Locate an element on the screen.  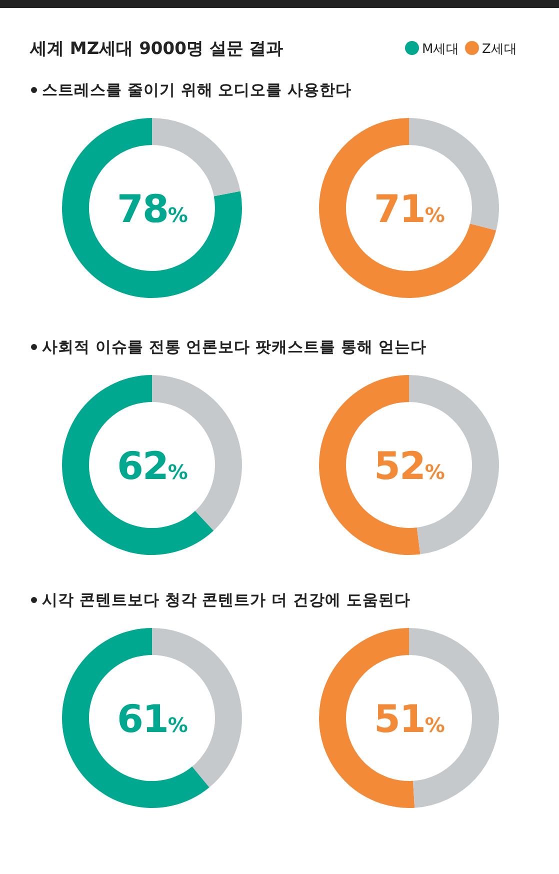
legend-item: Z세대 is located at coordinates (491, 49).